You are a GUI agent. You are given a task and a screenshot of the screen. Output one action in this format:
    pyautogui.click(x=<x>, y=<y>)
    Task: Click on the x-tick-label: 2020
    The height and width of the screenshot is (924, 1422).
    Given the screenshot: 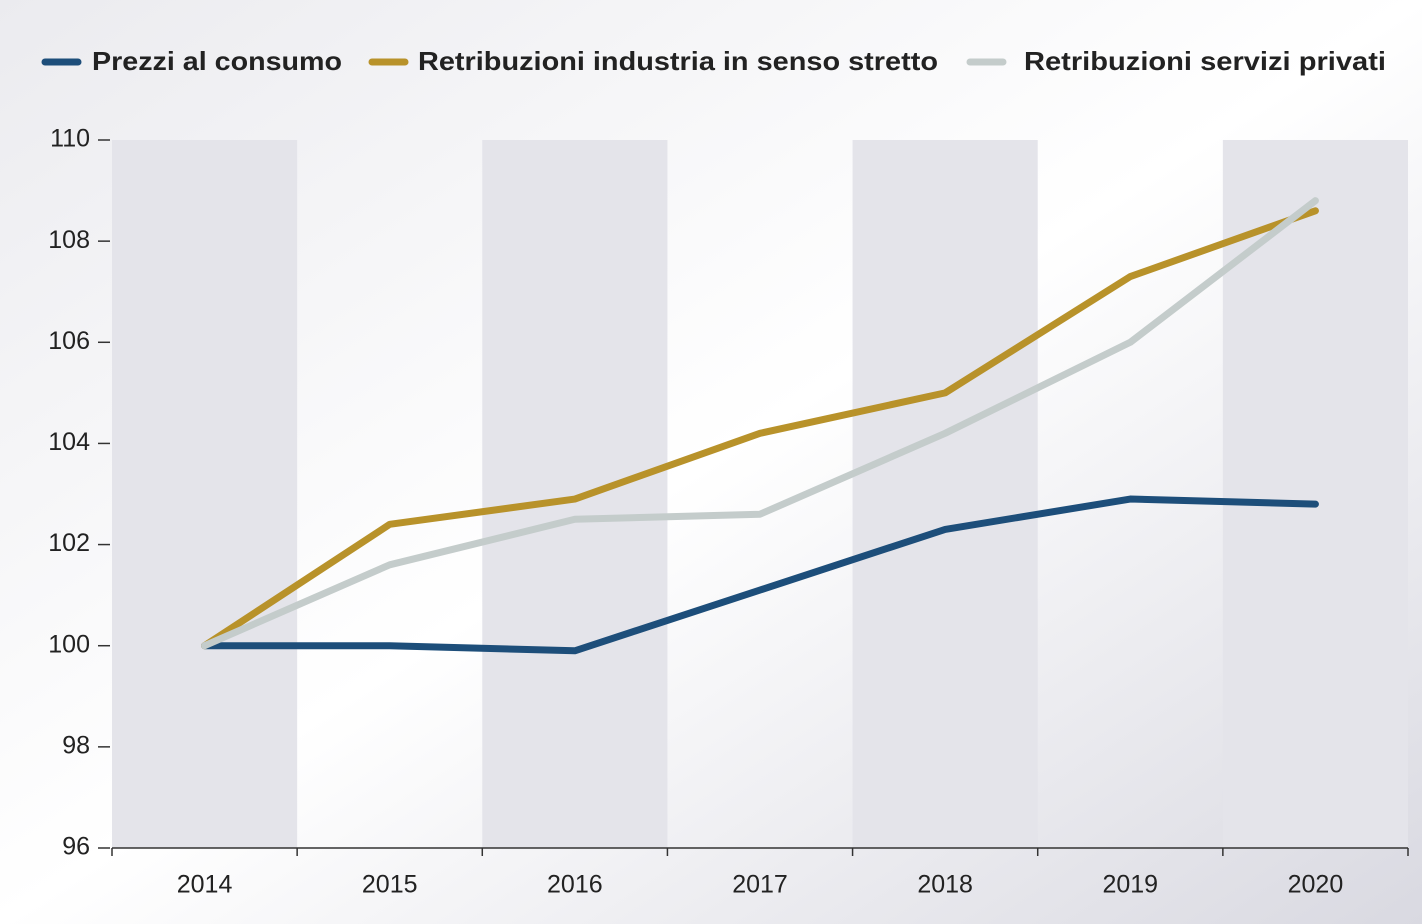 What is the action you would take?
    pyautogui.click(x=1316, y=885)
    